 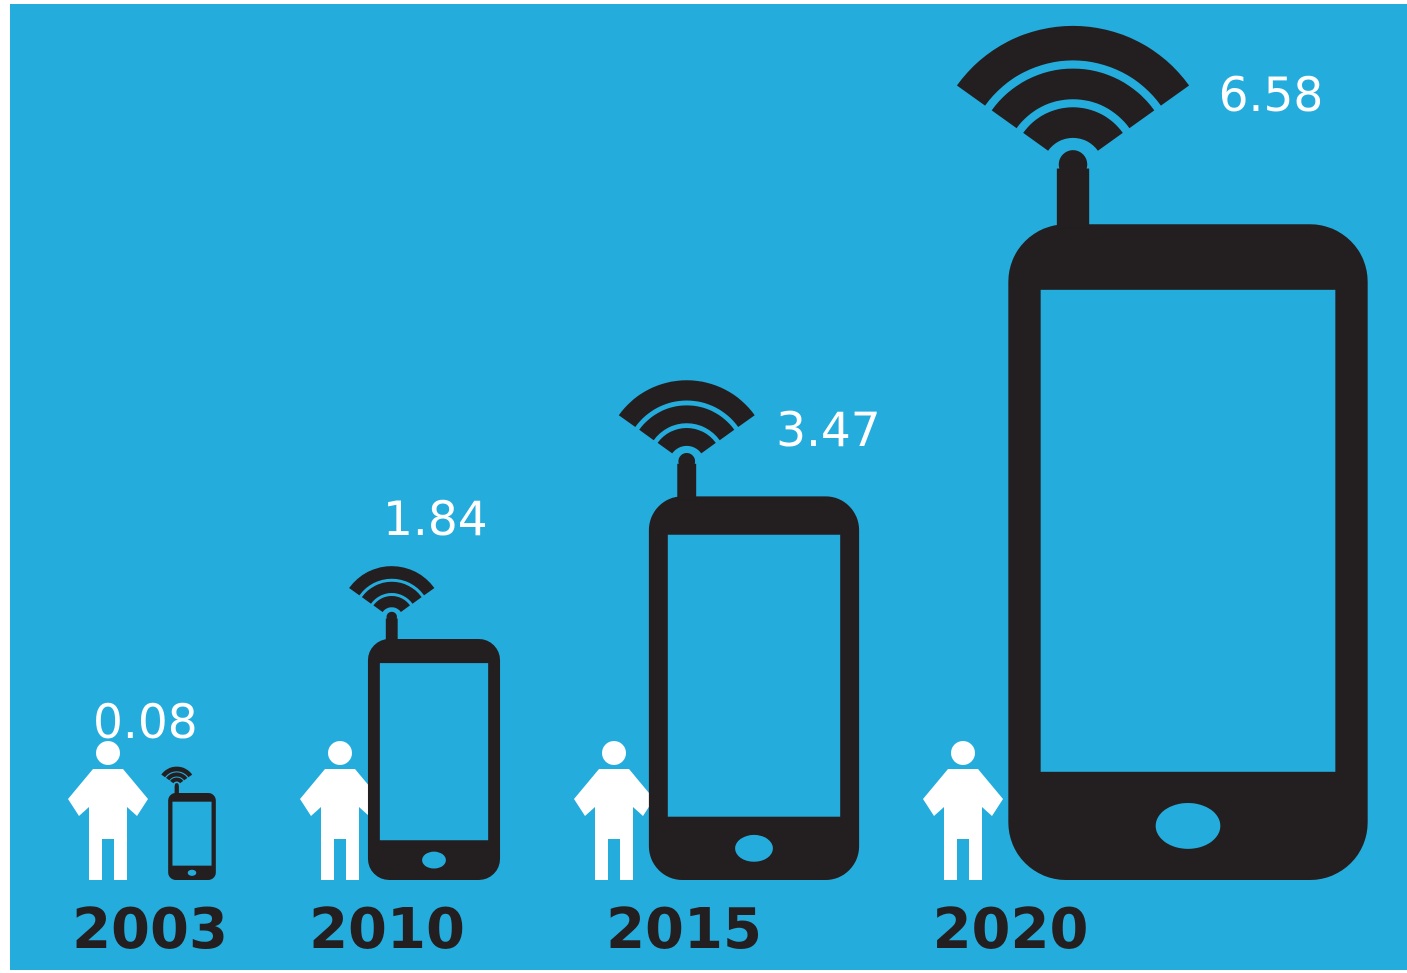 I want to click on category-label: 2010, so click(x=387, y=929).